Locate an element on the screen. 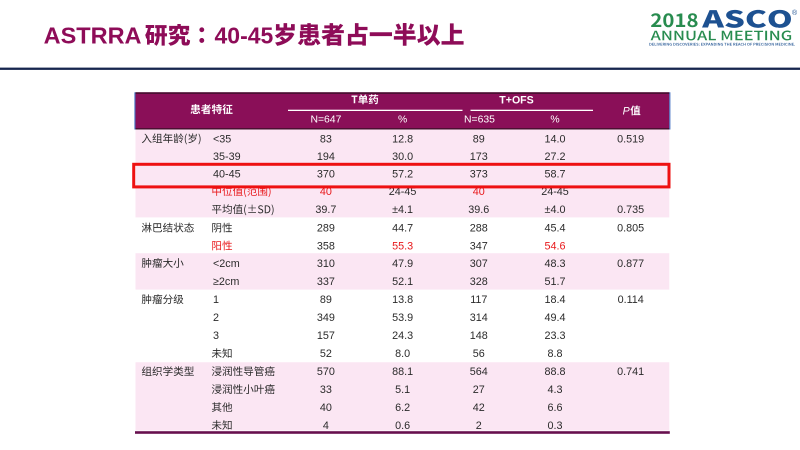 The width and height of the screenshot is (800, 450). svg-text: 0.6 is located at coordinates (402, 426).